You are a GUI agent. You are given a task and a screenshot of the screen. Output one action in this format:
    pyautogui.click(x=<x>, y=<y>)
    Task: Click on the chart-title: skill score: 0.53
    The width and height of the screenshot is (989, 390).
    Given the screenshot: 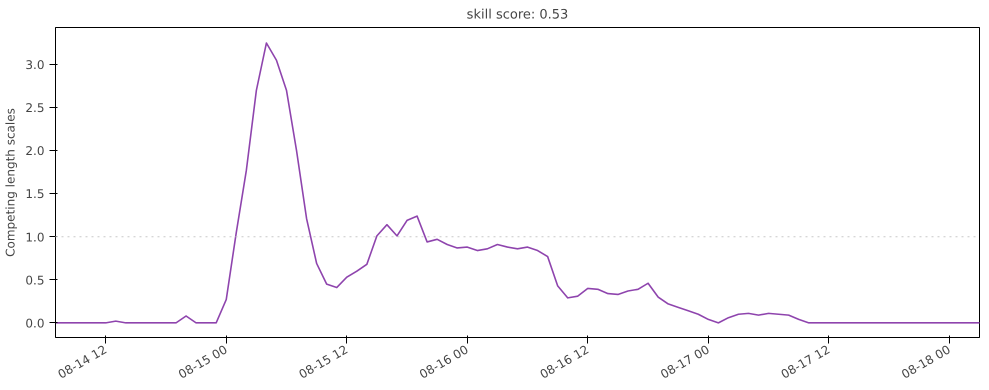 What is the action you would take?
    pyautogui.click(x=517, y=15)
    